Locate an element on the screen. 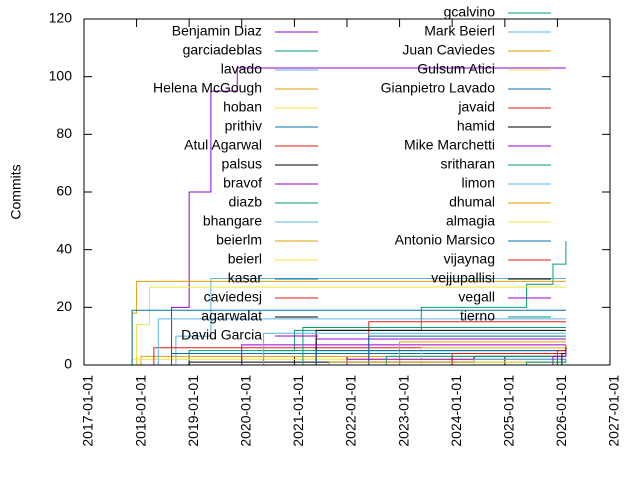 The height and width of the screenshot is (480, 640). legend-label: Juan Caviedes is located at coordinates (448, 50).